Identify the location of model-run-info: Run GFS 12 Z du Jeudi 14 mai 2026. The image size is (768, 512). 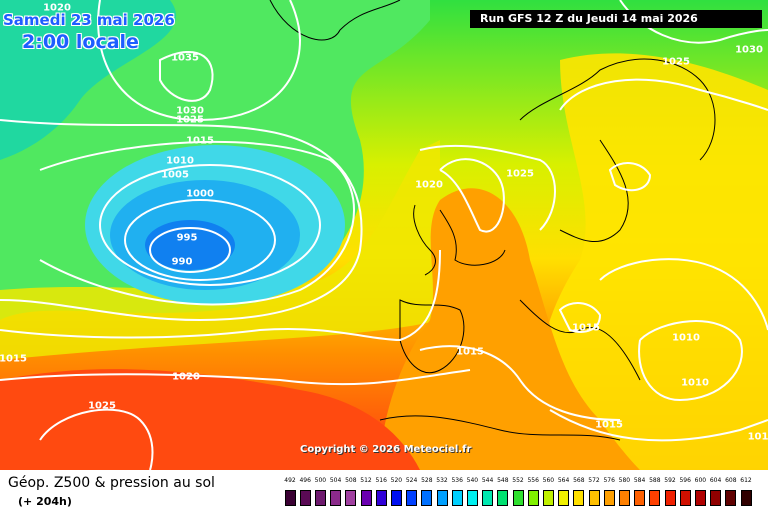
(616, 19).